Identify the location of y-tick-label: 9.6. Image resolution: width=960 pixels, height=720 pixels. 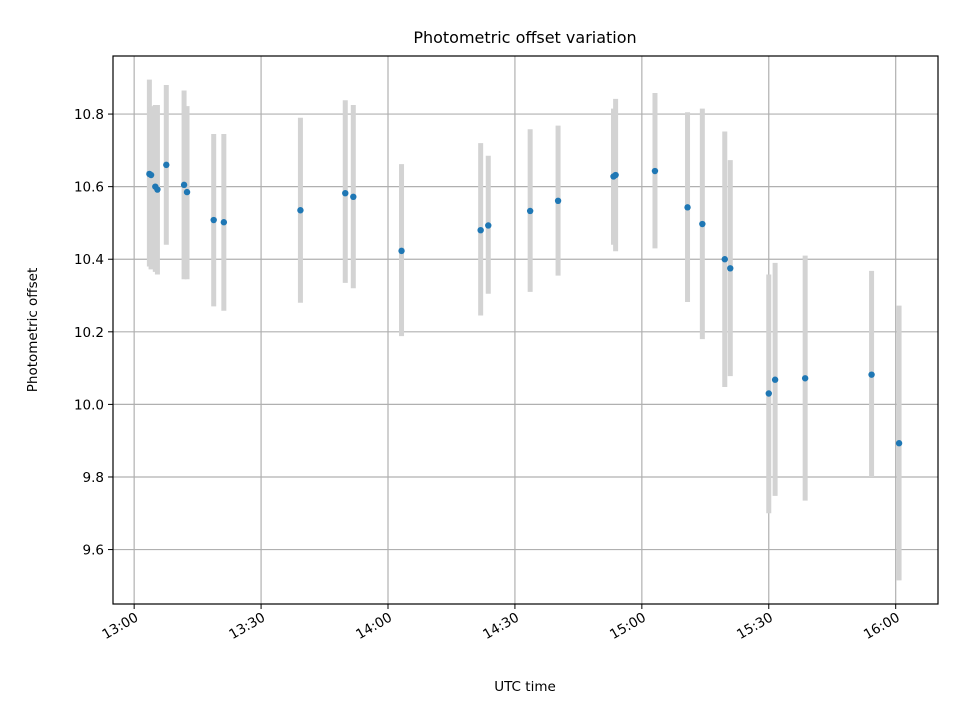
(93, 551).